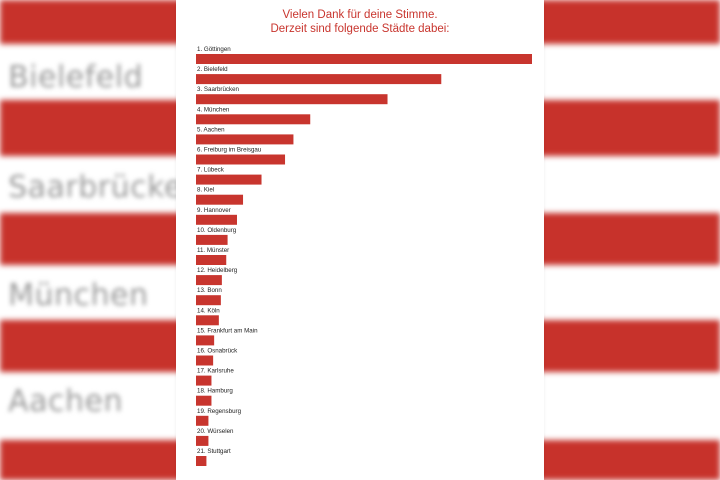 The width and height of the screenshot is (720, 480). What do you see at coordinates (213, 109) in the screenshot?
I see `bar-label: 4. München` at bounding box center [213, 109].